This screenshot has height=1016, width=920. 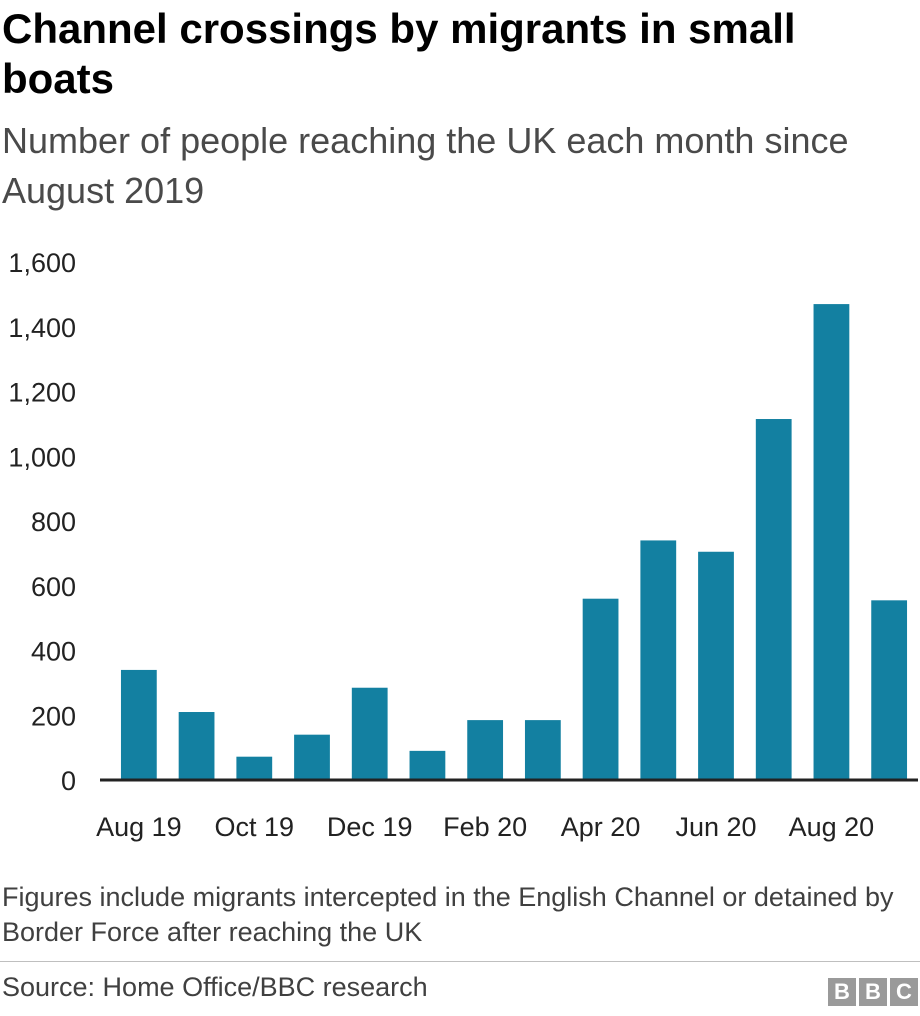 I want to click on x-tick-label: Dec 19, so click(x=370, y=827).